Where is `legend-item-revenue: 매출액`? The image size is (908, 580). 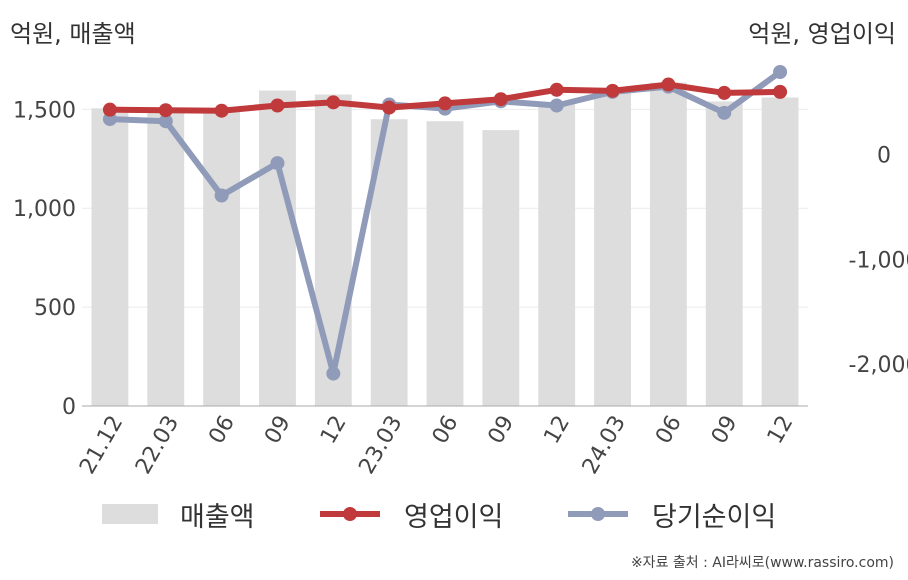 legend-item-revenue: 매출액 is located at coordinates (178, 514).